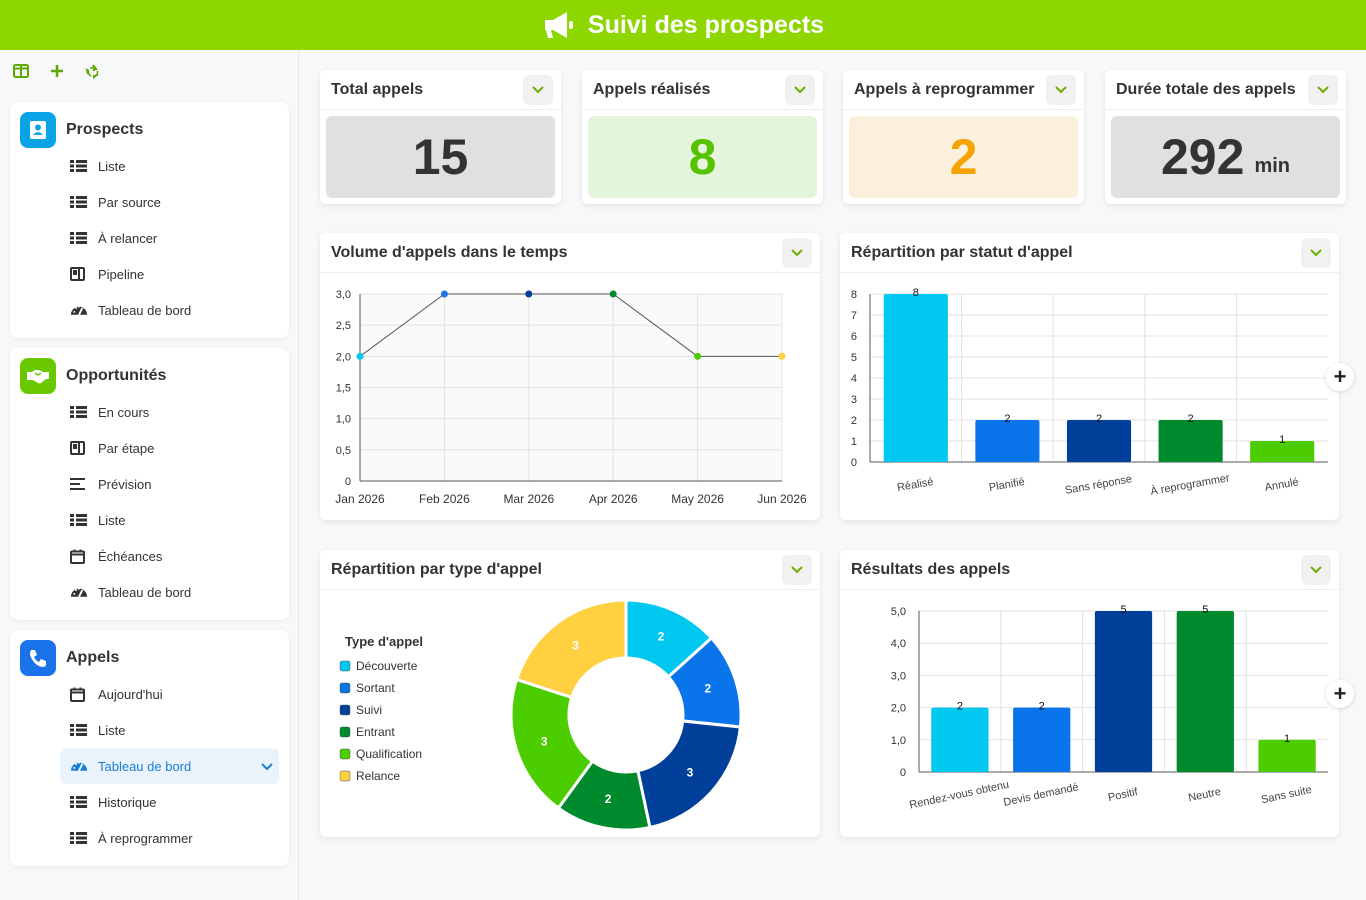  I want to click on legend-label: Sortant, so click(375, 688).